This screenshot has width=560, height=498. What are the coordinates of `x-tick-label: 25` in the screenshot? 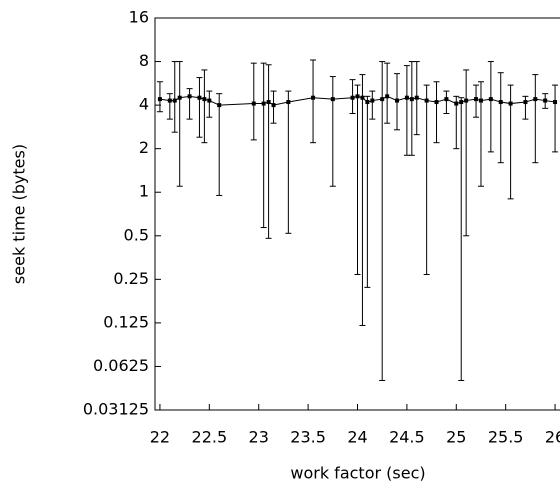 It's located at (456, 437).